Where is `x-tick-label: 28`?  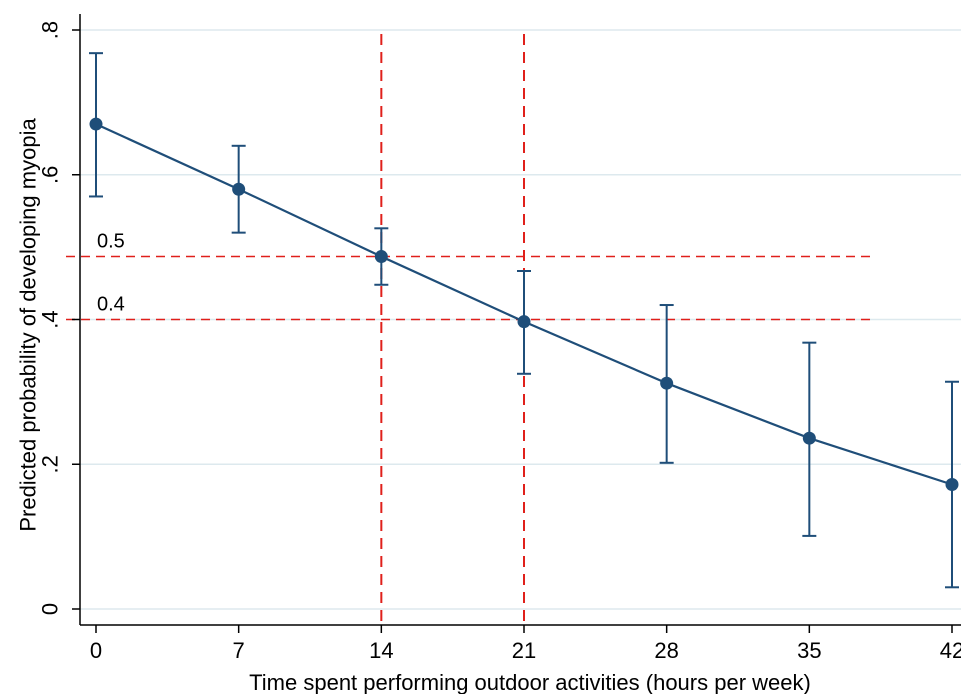
x-tick-label: 28 is located at coordinates (666, 650).